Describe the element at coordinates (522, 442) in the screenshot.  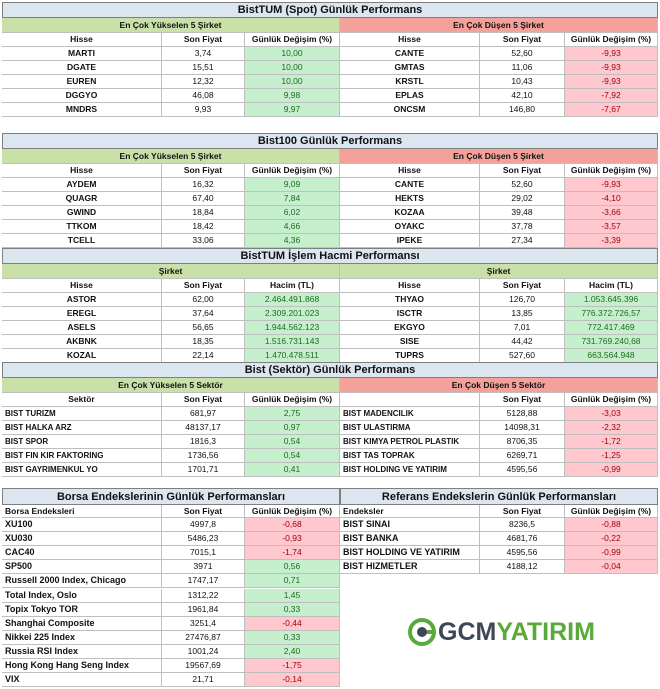
I see `price: 8706,35` at that location.